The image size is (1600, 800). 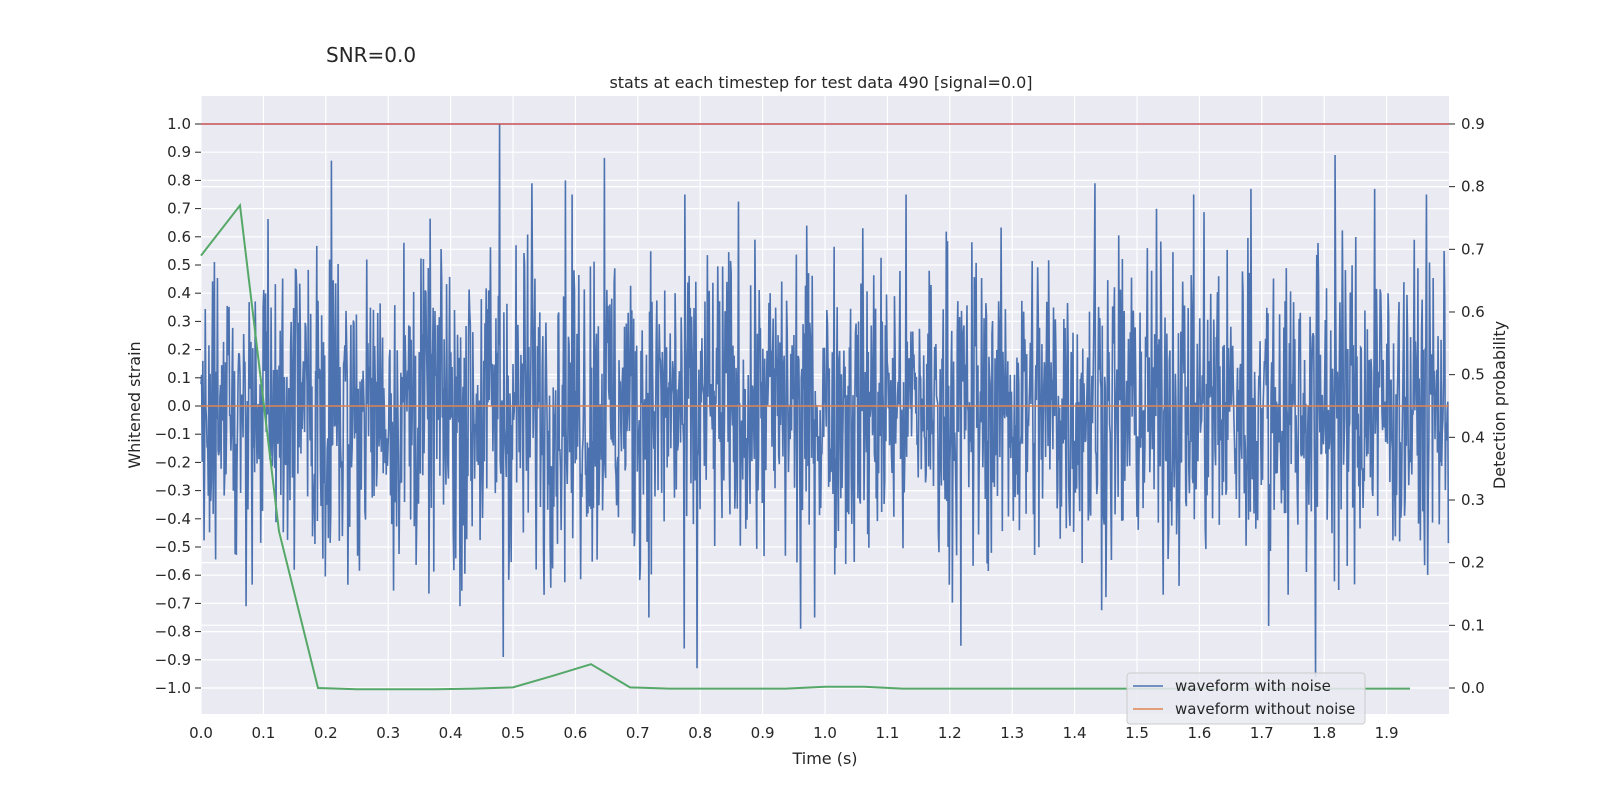 What do you see at coordinates (1199, 733) in the screenshot?
I see `x-tick-label: 1.6` at bounding box center [1199, 733].